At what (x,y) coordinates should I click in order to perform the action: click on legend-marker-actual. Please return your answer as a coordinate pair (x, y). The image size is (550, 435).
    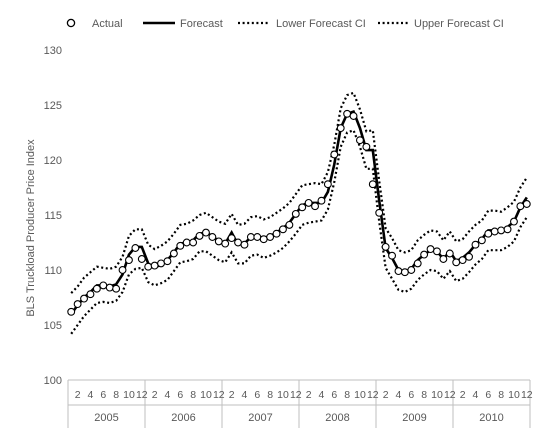
    Looking at the image, I should click on (71, 23).